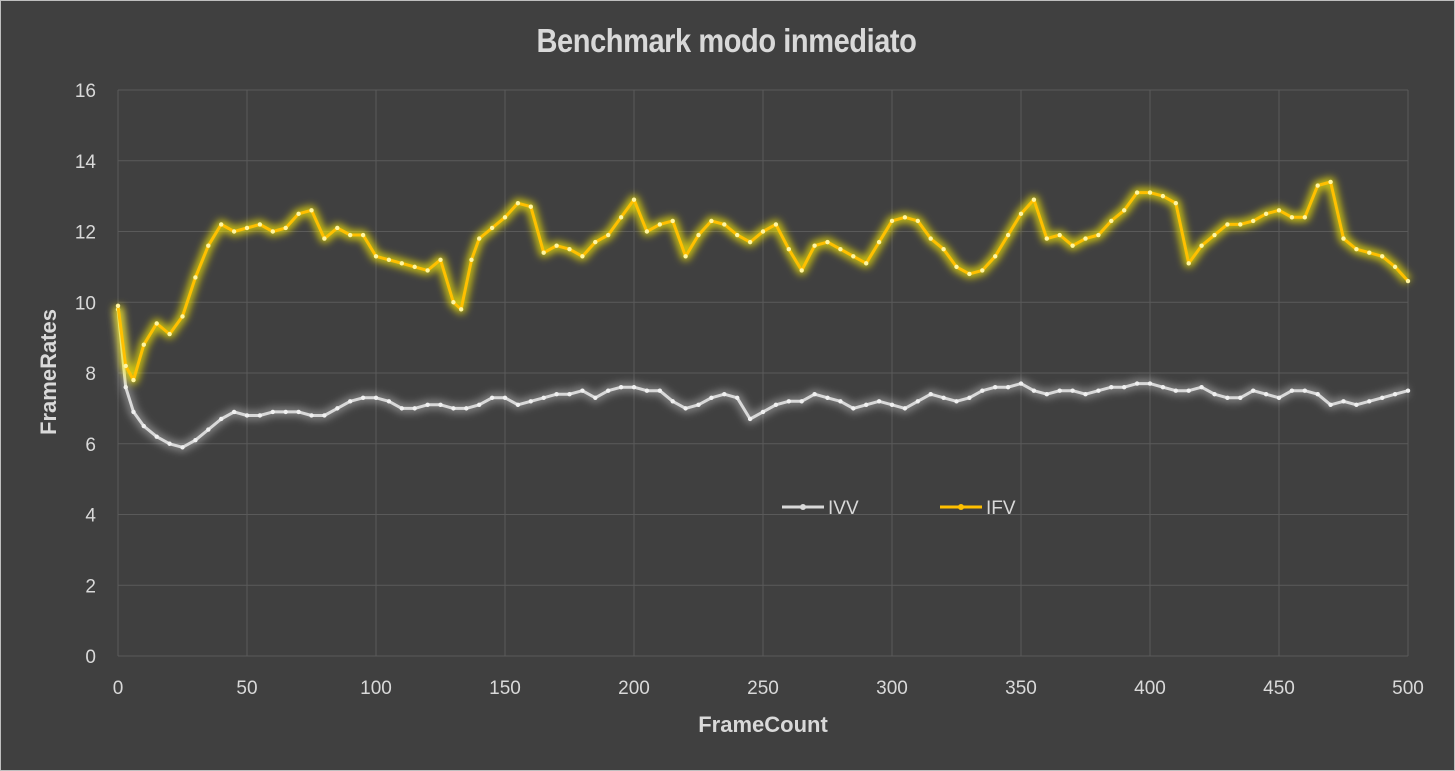 The width and height of the screenshot is (1455, 771). I want to click on x-tick-label-8: 400, so click(1150, 688).